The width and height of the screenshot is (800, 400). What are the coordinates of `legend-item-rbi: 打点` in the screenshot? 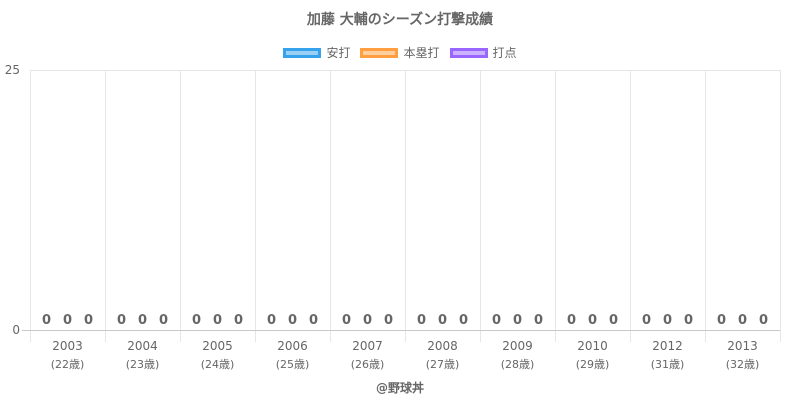 It's located at (483, 52).